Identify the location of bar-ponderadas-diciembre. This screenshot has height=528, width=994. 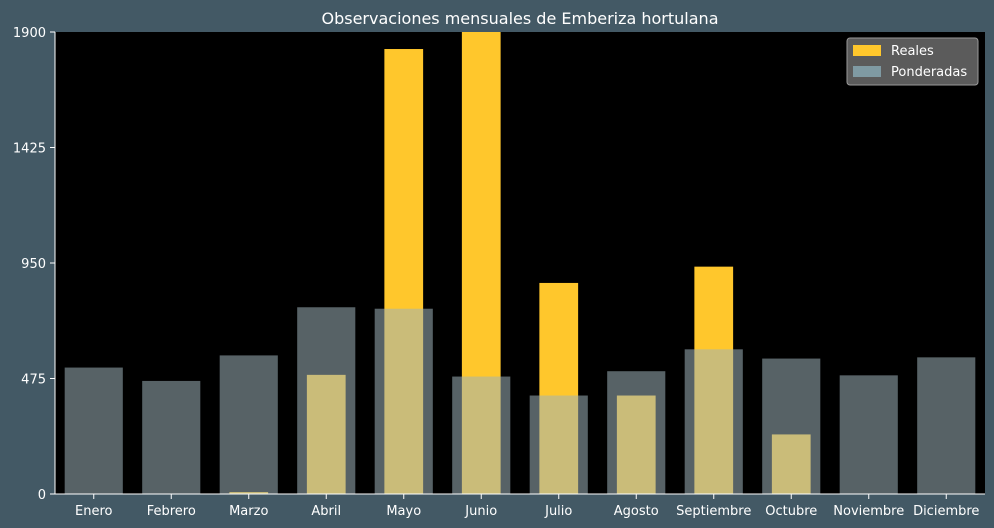
(946, 425).